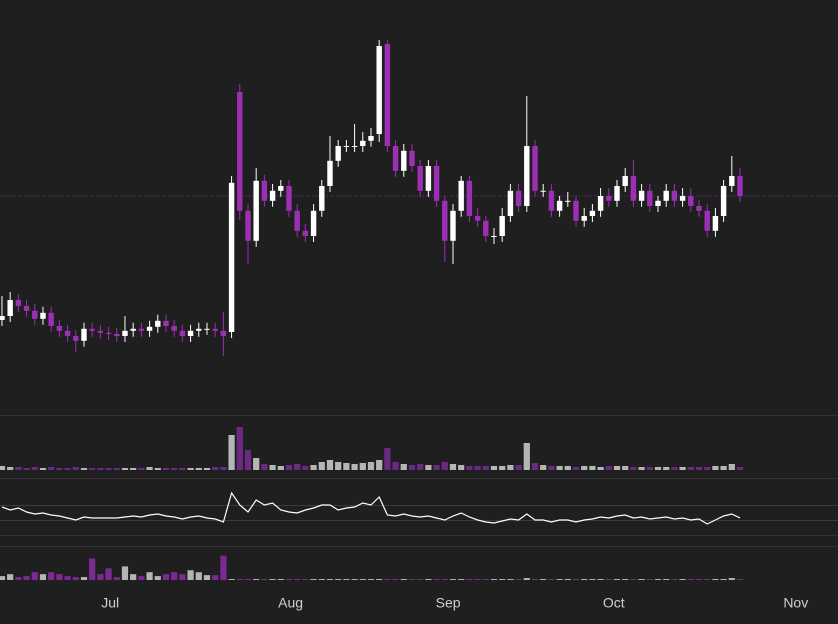  What do you see at coordinates (795, 603) in the screenshot?
I see `x-tick-label: Nov` at bounding box center [795, 603].